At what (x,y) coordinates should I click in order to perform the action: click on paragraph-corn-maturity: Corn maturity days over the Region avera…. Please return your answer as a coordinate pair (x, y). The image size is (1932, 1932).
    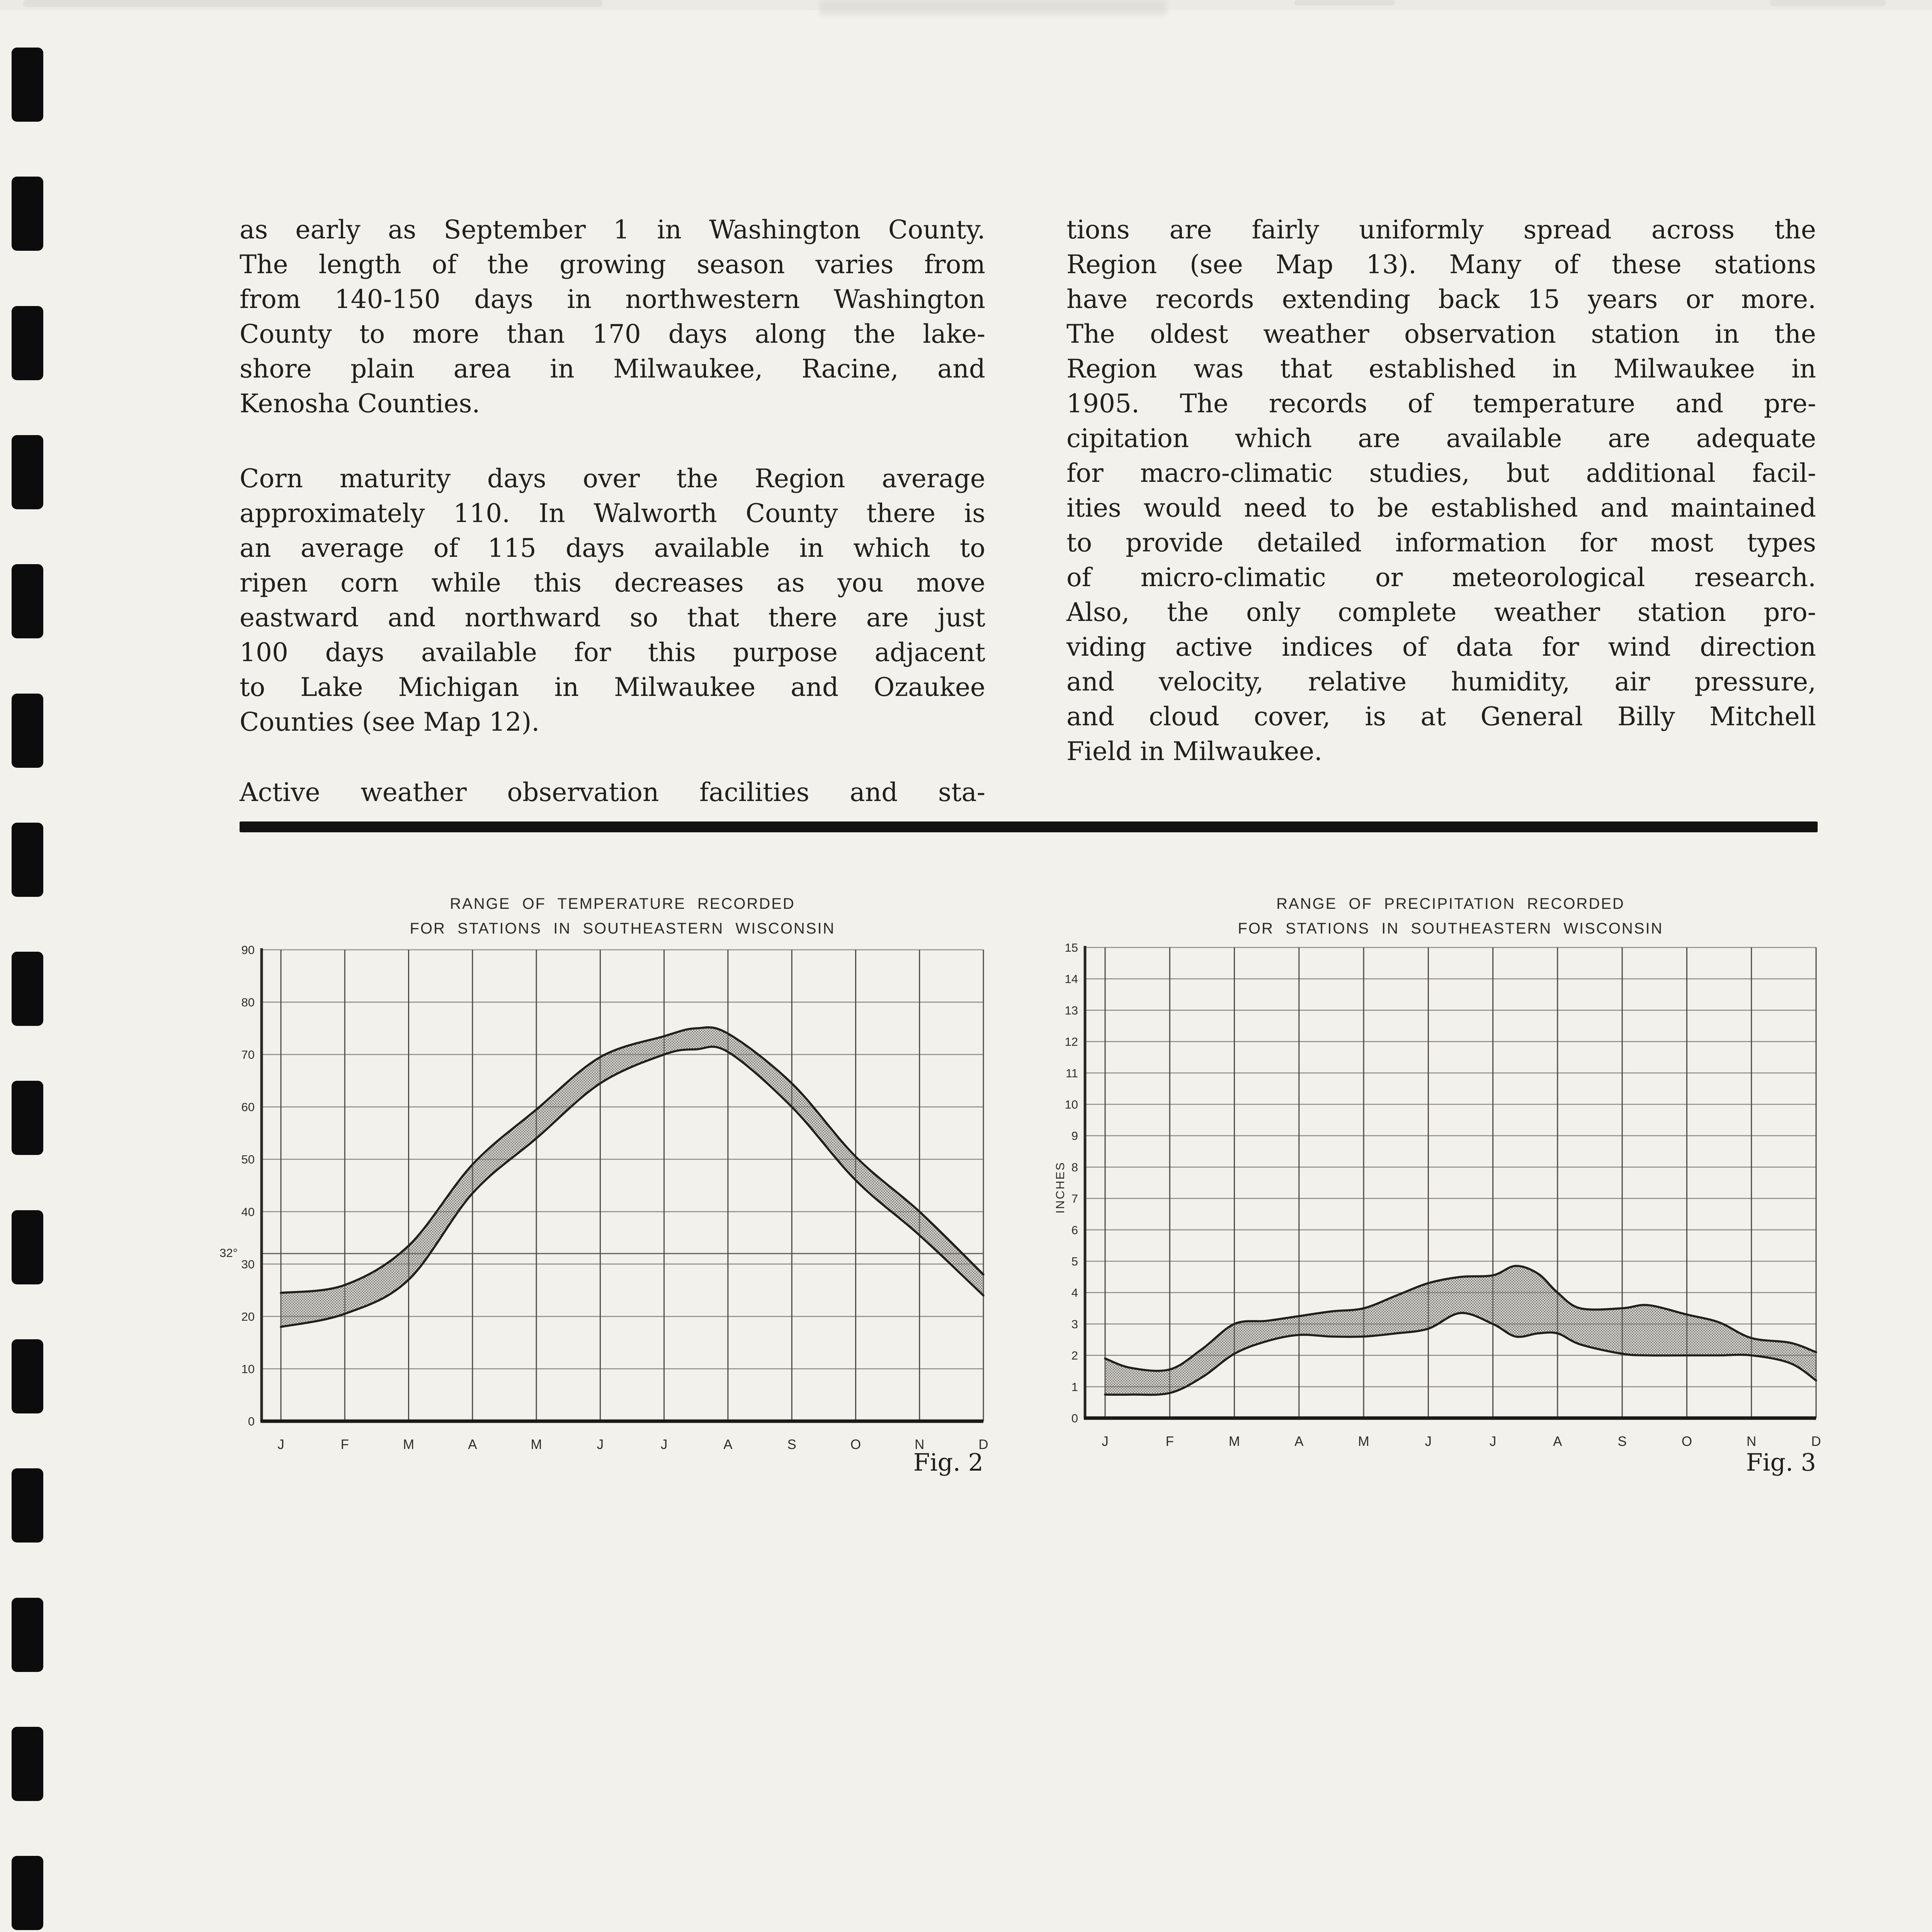
    Looking at the image, I should click on (613, 600).